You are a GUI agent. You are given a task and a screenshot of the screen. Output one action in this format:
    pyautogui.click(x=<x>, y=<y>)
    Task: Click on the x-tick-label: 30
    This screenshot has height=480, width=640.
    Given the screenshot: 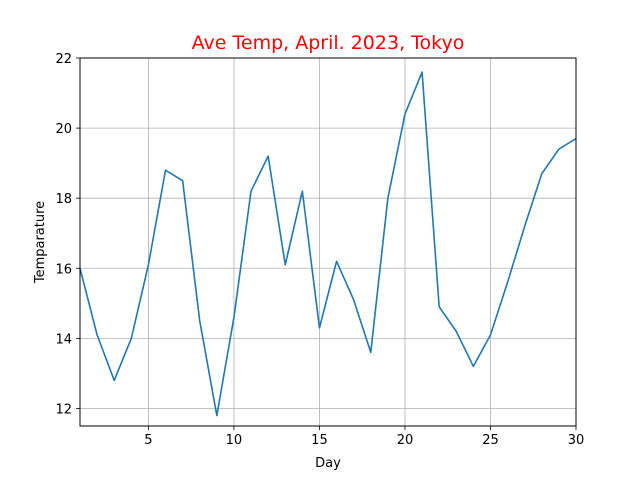 What is the action you would take?
    pyautogui.click(x=576, y=440)
    